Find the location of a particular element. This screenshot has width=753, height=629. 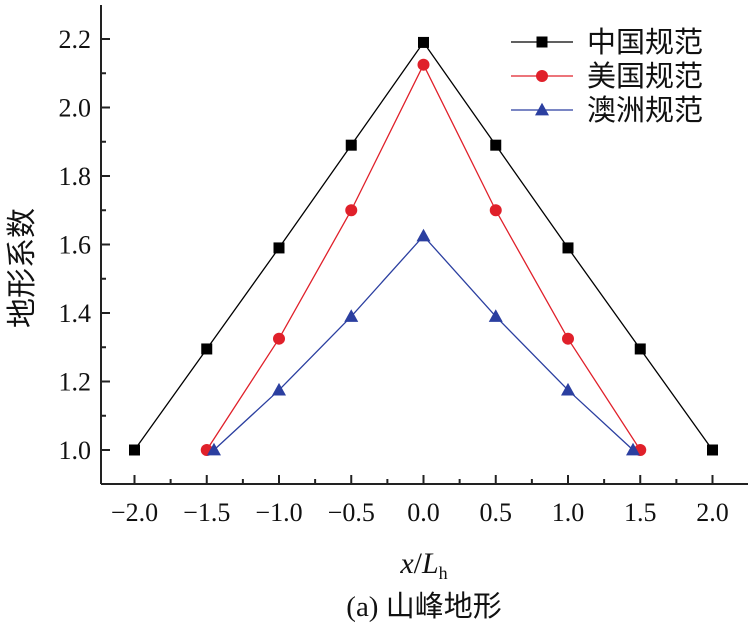

x-axis-title-l: L is located at coordinates (430, 563).